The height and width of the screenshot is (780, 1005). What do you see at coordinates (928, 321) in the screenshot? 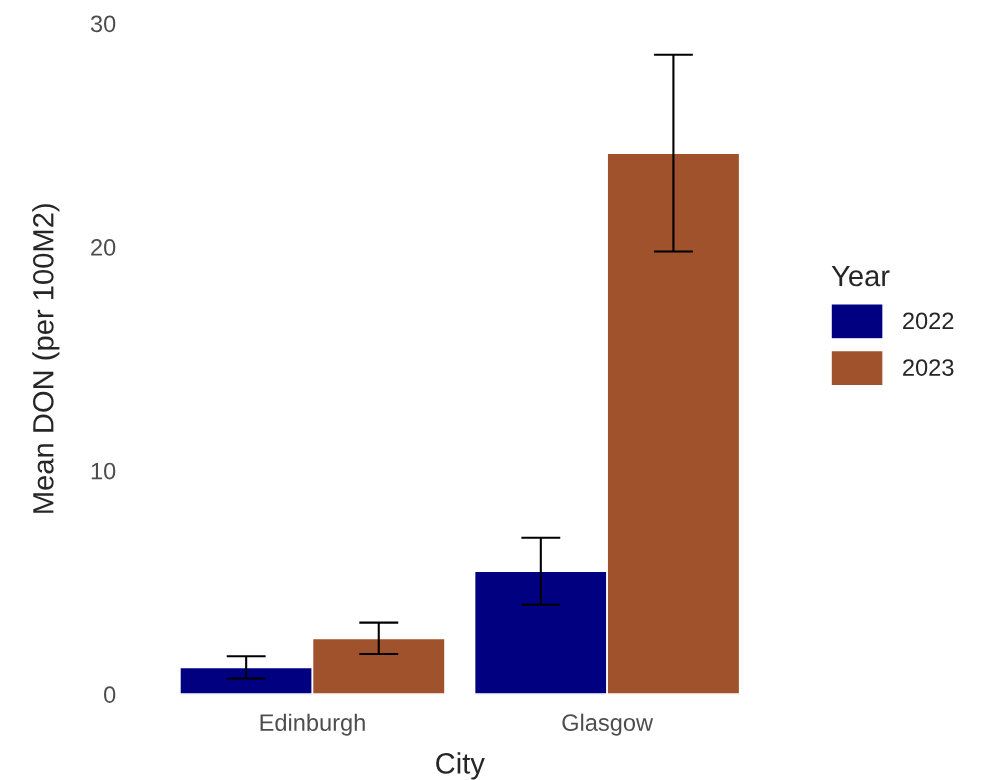
I see `legend-label: 2022` at bounding box center [928, 321].